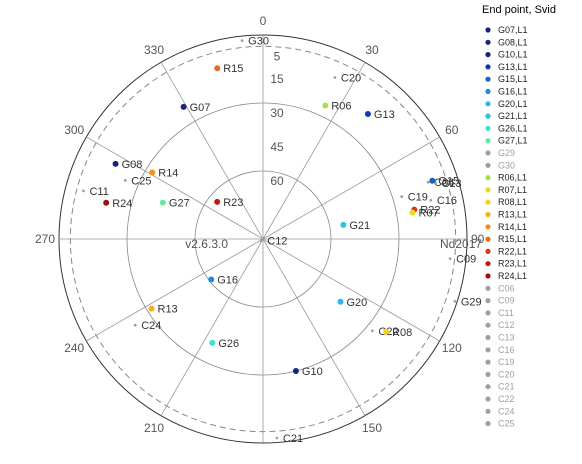  Describe the element at coordinates (512, 264) in the screenshot. I see `legend-label: R23,L1` at that location.